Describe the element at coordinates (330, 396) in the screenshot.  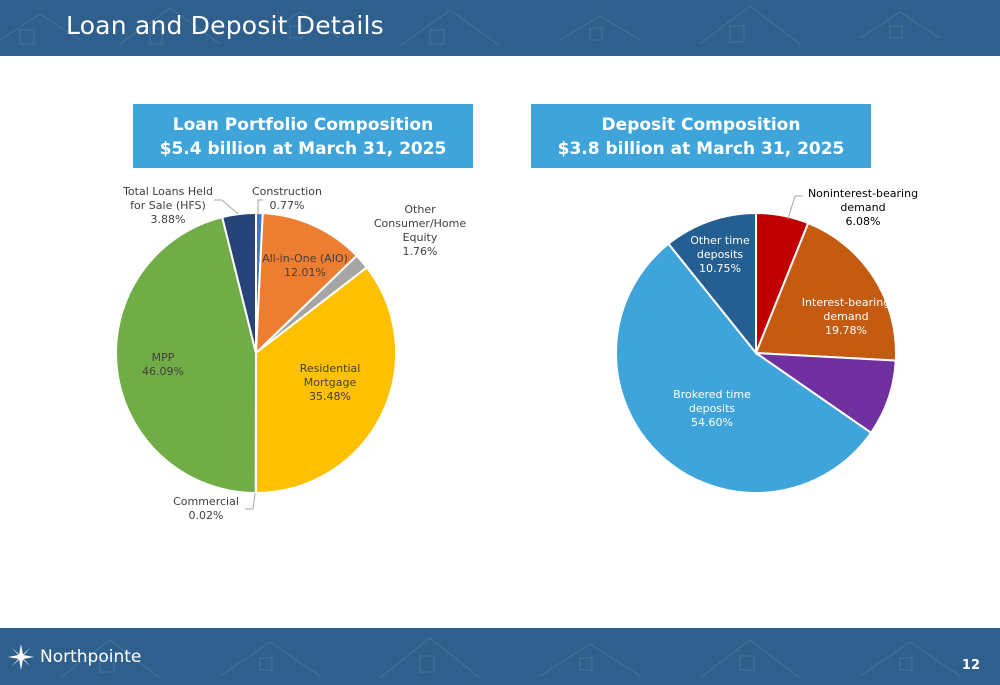
I see `loan-slice-value-3: 35.48%` at that location.